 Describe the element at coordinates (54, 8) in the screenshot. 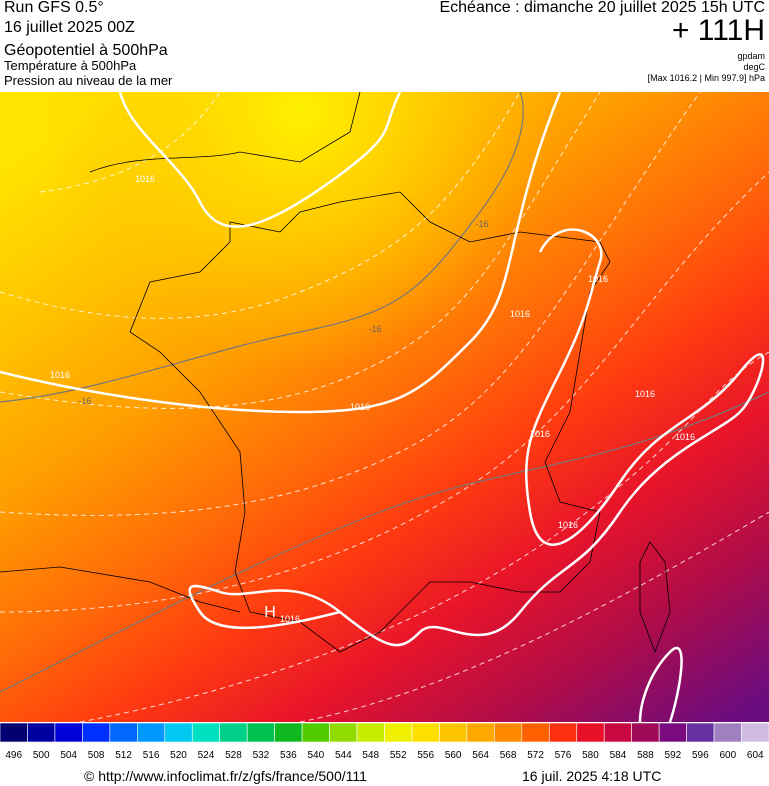

I see `run: Run GFS 0.5°` at that location.